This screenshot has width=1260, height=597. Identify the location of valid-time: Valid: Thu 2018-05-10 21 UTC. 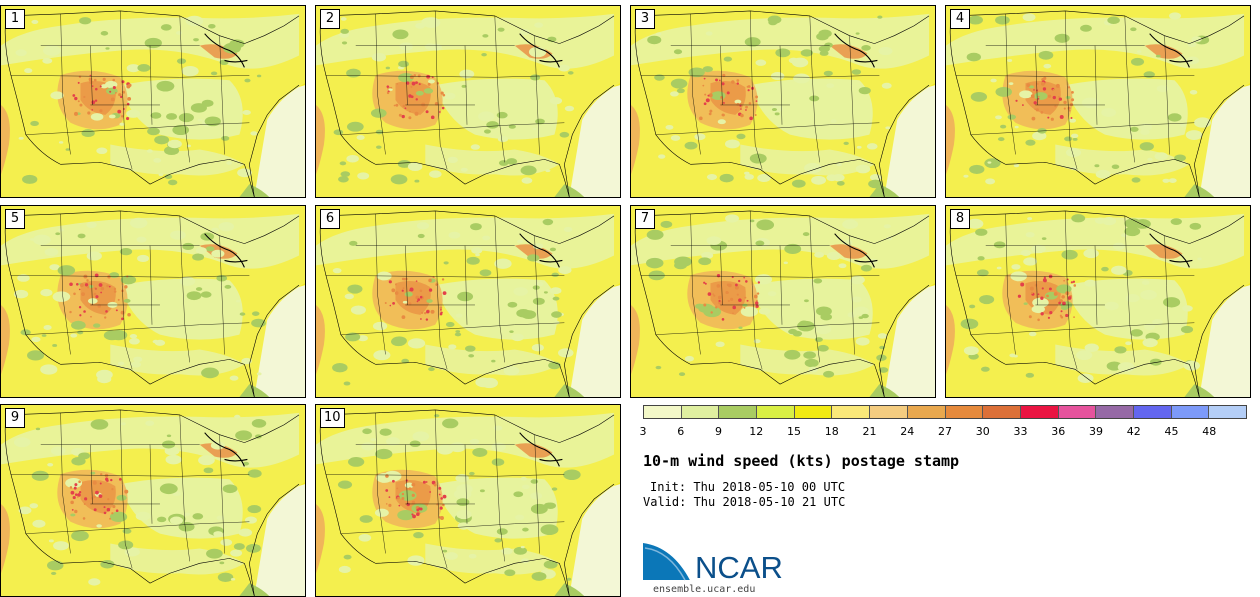
(744, 502).